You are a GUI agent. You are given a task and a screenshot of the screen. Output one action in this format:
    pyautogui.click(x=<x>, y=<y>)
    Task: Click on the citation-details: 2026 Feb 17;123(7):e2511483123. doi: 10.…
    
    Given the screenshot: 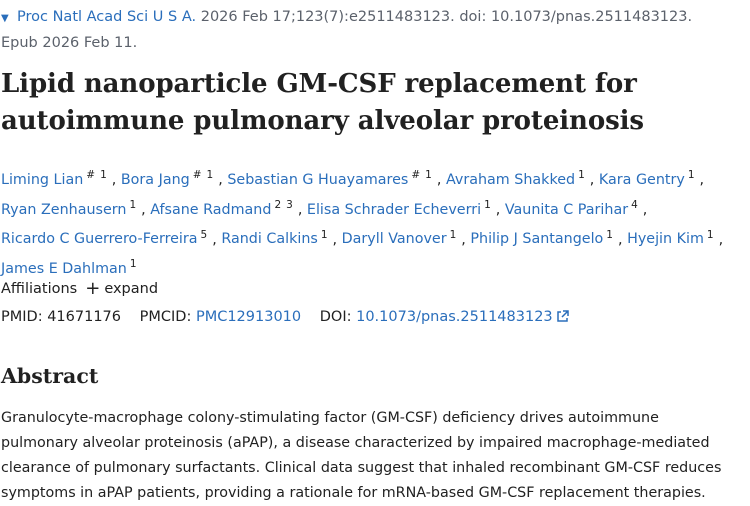 What is the action you would take?
    pyautogui.click(x=444, y=17)
    